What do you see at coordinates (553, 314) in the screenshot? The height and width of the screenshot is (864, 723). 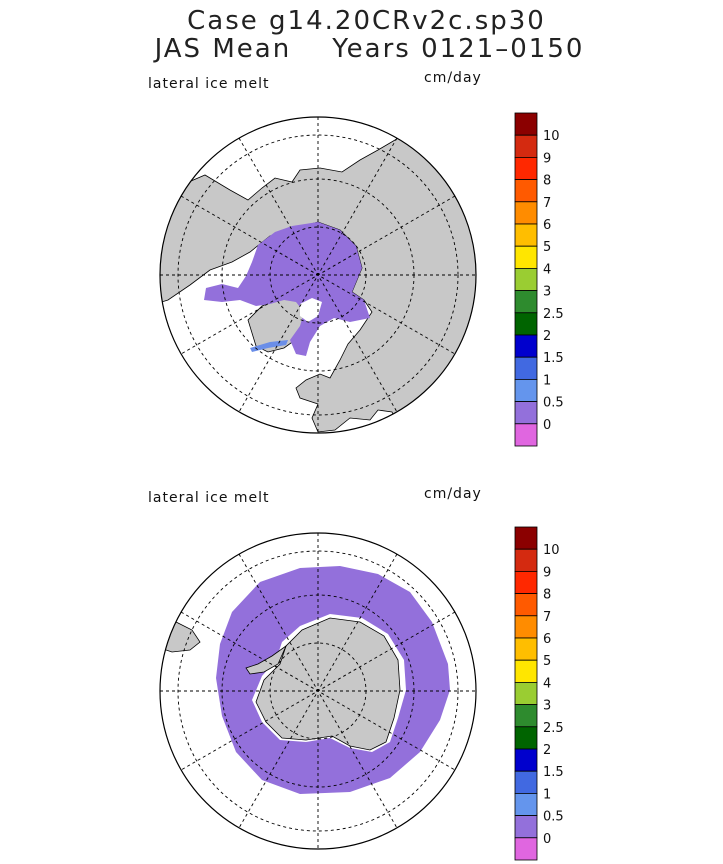 I see `north-colorbar-tick-label: 2.5` at bounding box center [553, 314].